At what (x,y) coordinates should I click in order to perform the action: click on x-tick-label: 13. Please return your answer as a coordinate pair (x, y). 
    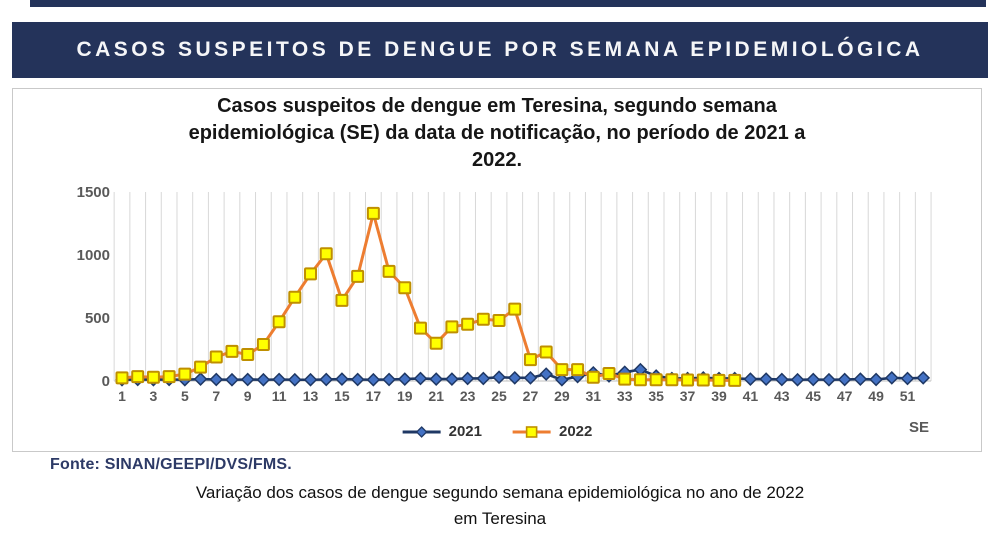
    Looking at the image, I should click on (311, 396).